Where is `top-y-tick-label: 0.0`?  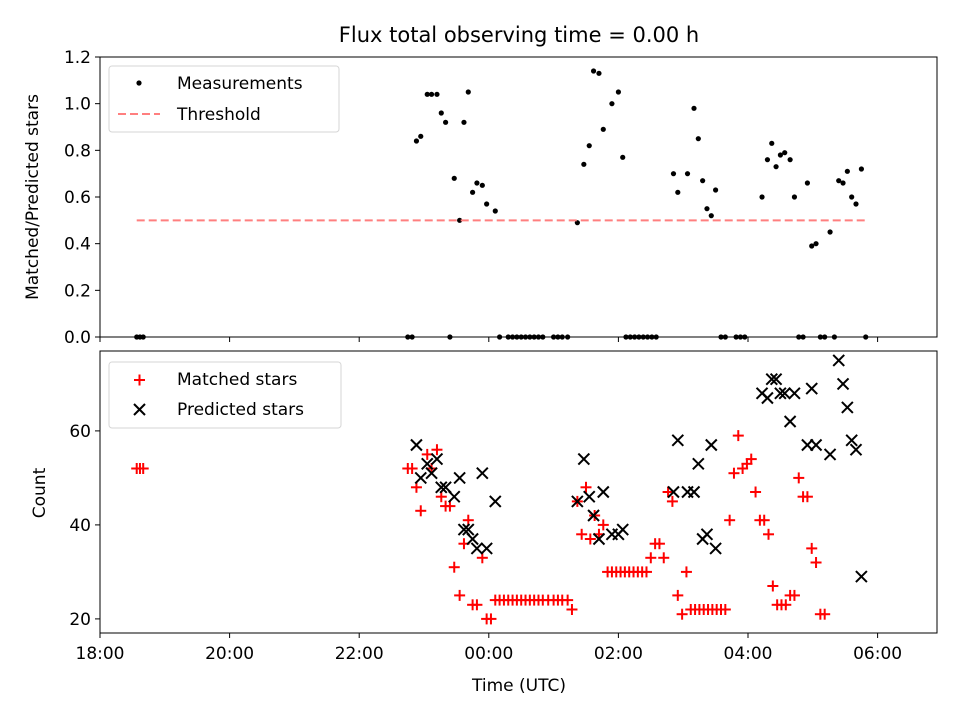 top-y-tick-label: 0.0 is located at coordinates (77, 338).